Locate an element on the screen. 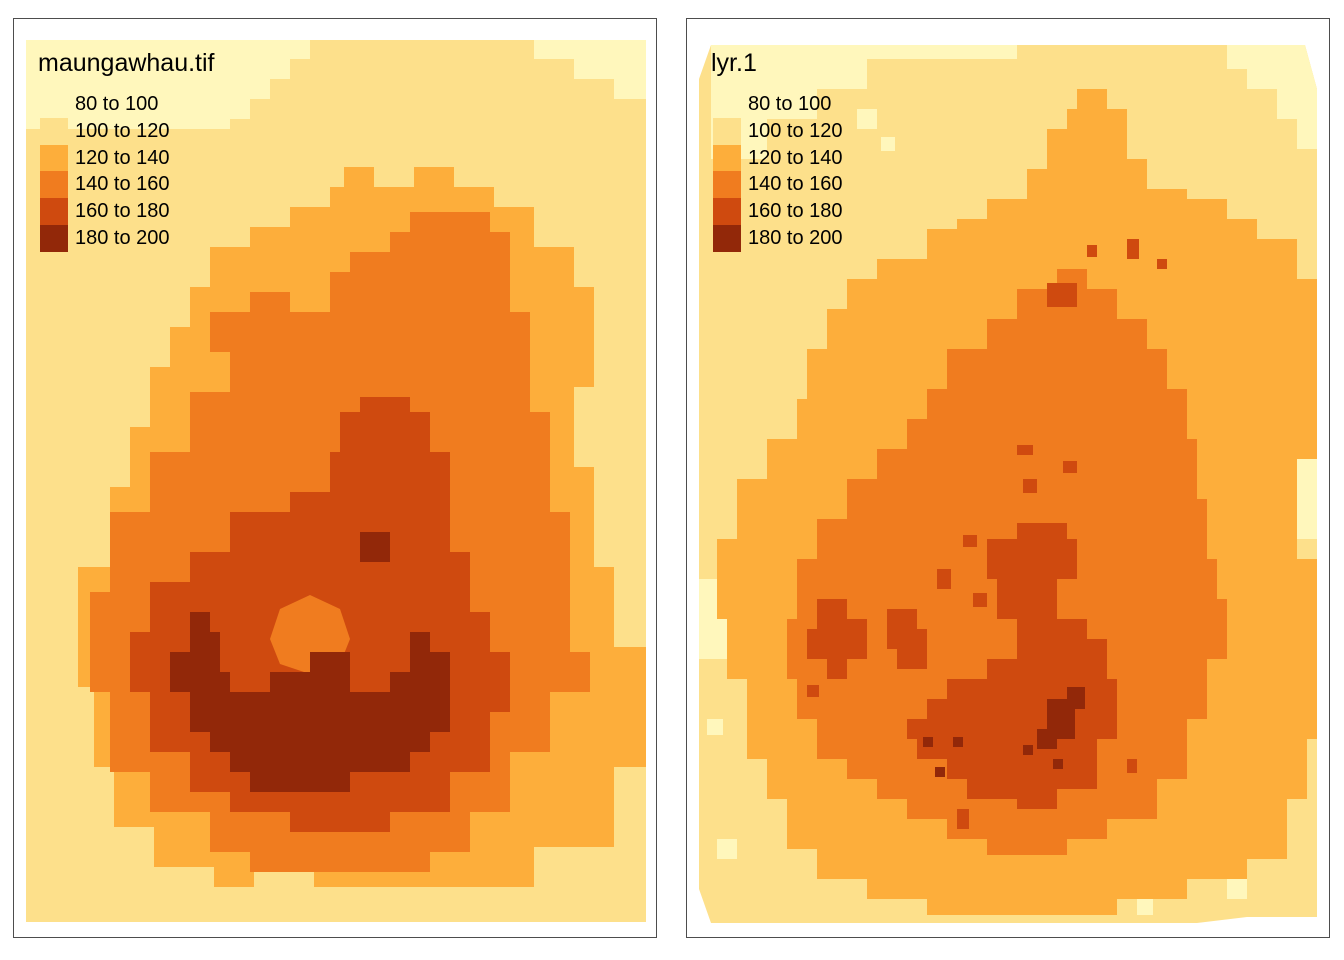  map-title: maungawhau.tif is located at coordinates (126, 63).